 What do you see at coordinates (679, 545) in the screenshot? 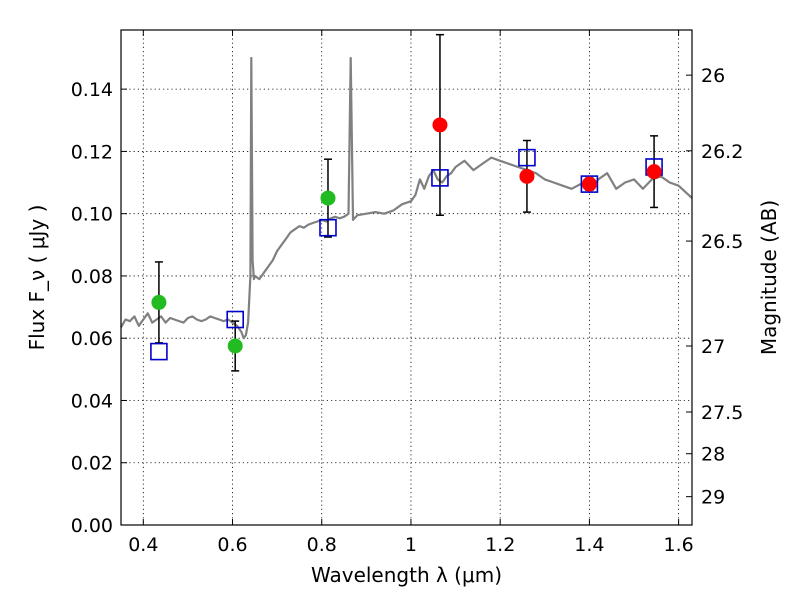
I see `x-tick-label: 1.6` at bounding box center [679, 545].